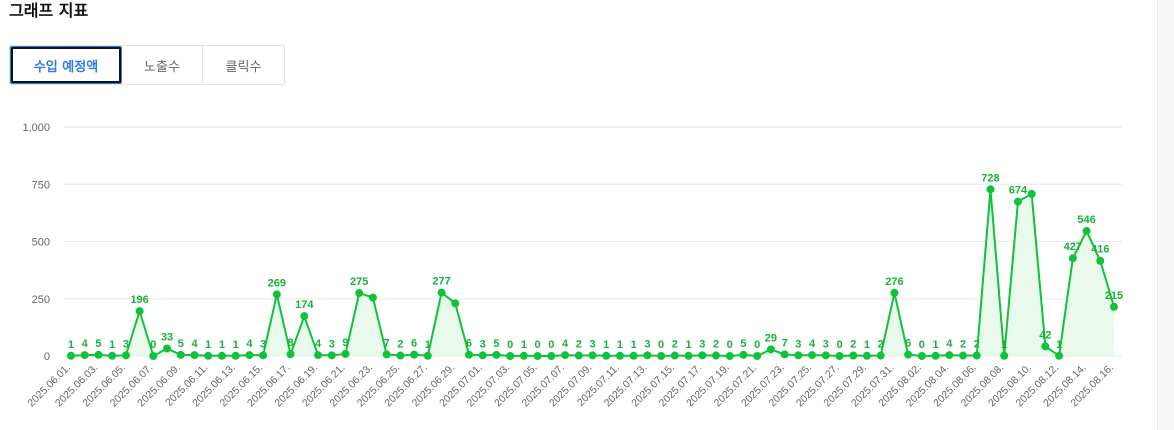 This screenshot has width=1174, height=430. What do you see at coordinates (894, 282) in the screenshot?
I see `data-label: 276` at bounding box center [894, 282].